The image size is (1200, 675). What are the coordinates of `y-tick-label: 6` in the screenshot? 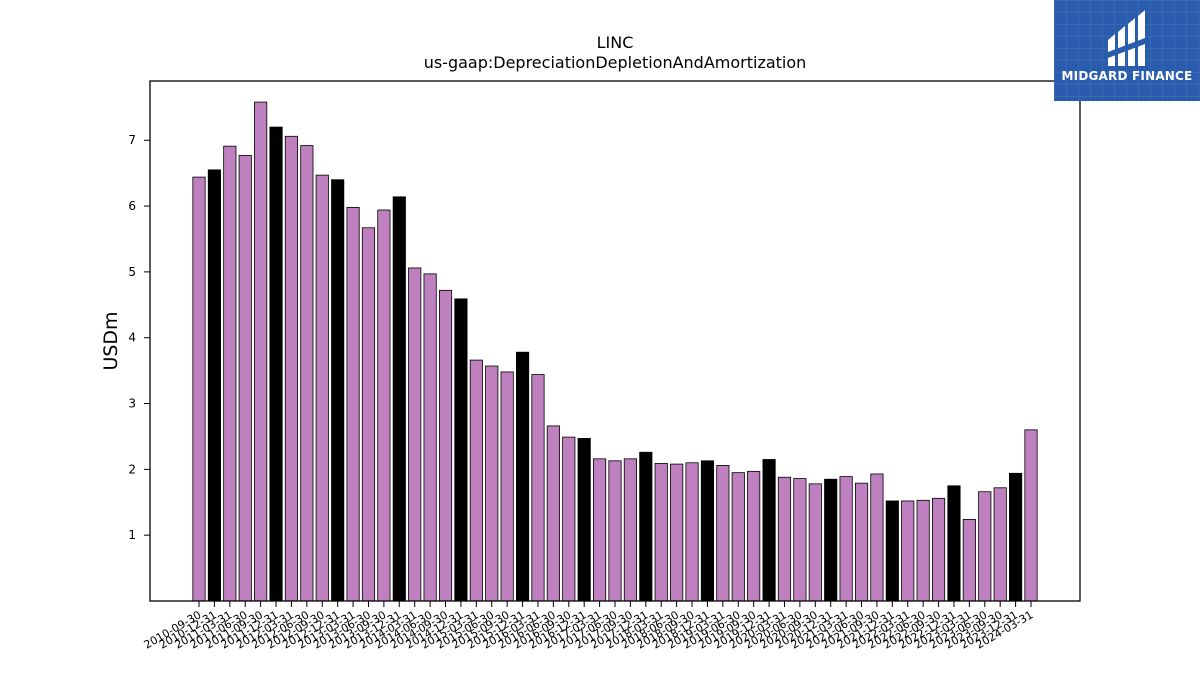 It's located at (132, 206).